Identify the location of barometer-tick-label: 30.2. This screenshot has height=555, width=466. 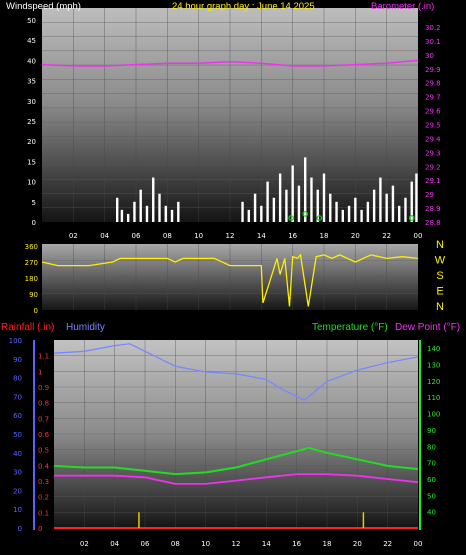
(433, 28).